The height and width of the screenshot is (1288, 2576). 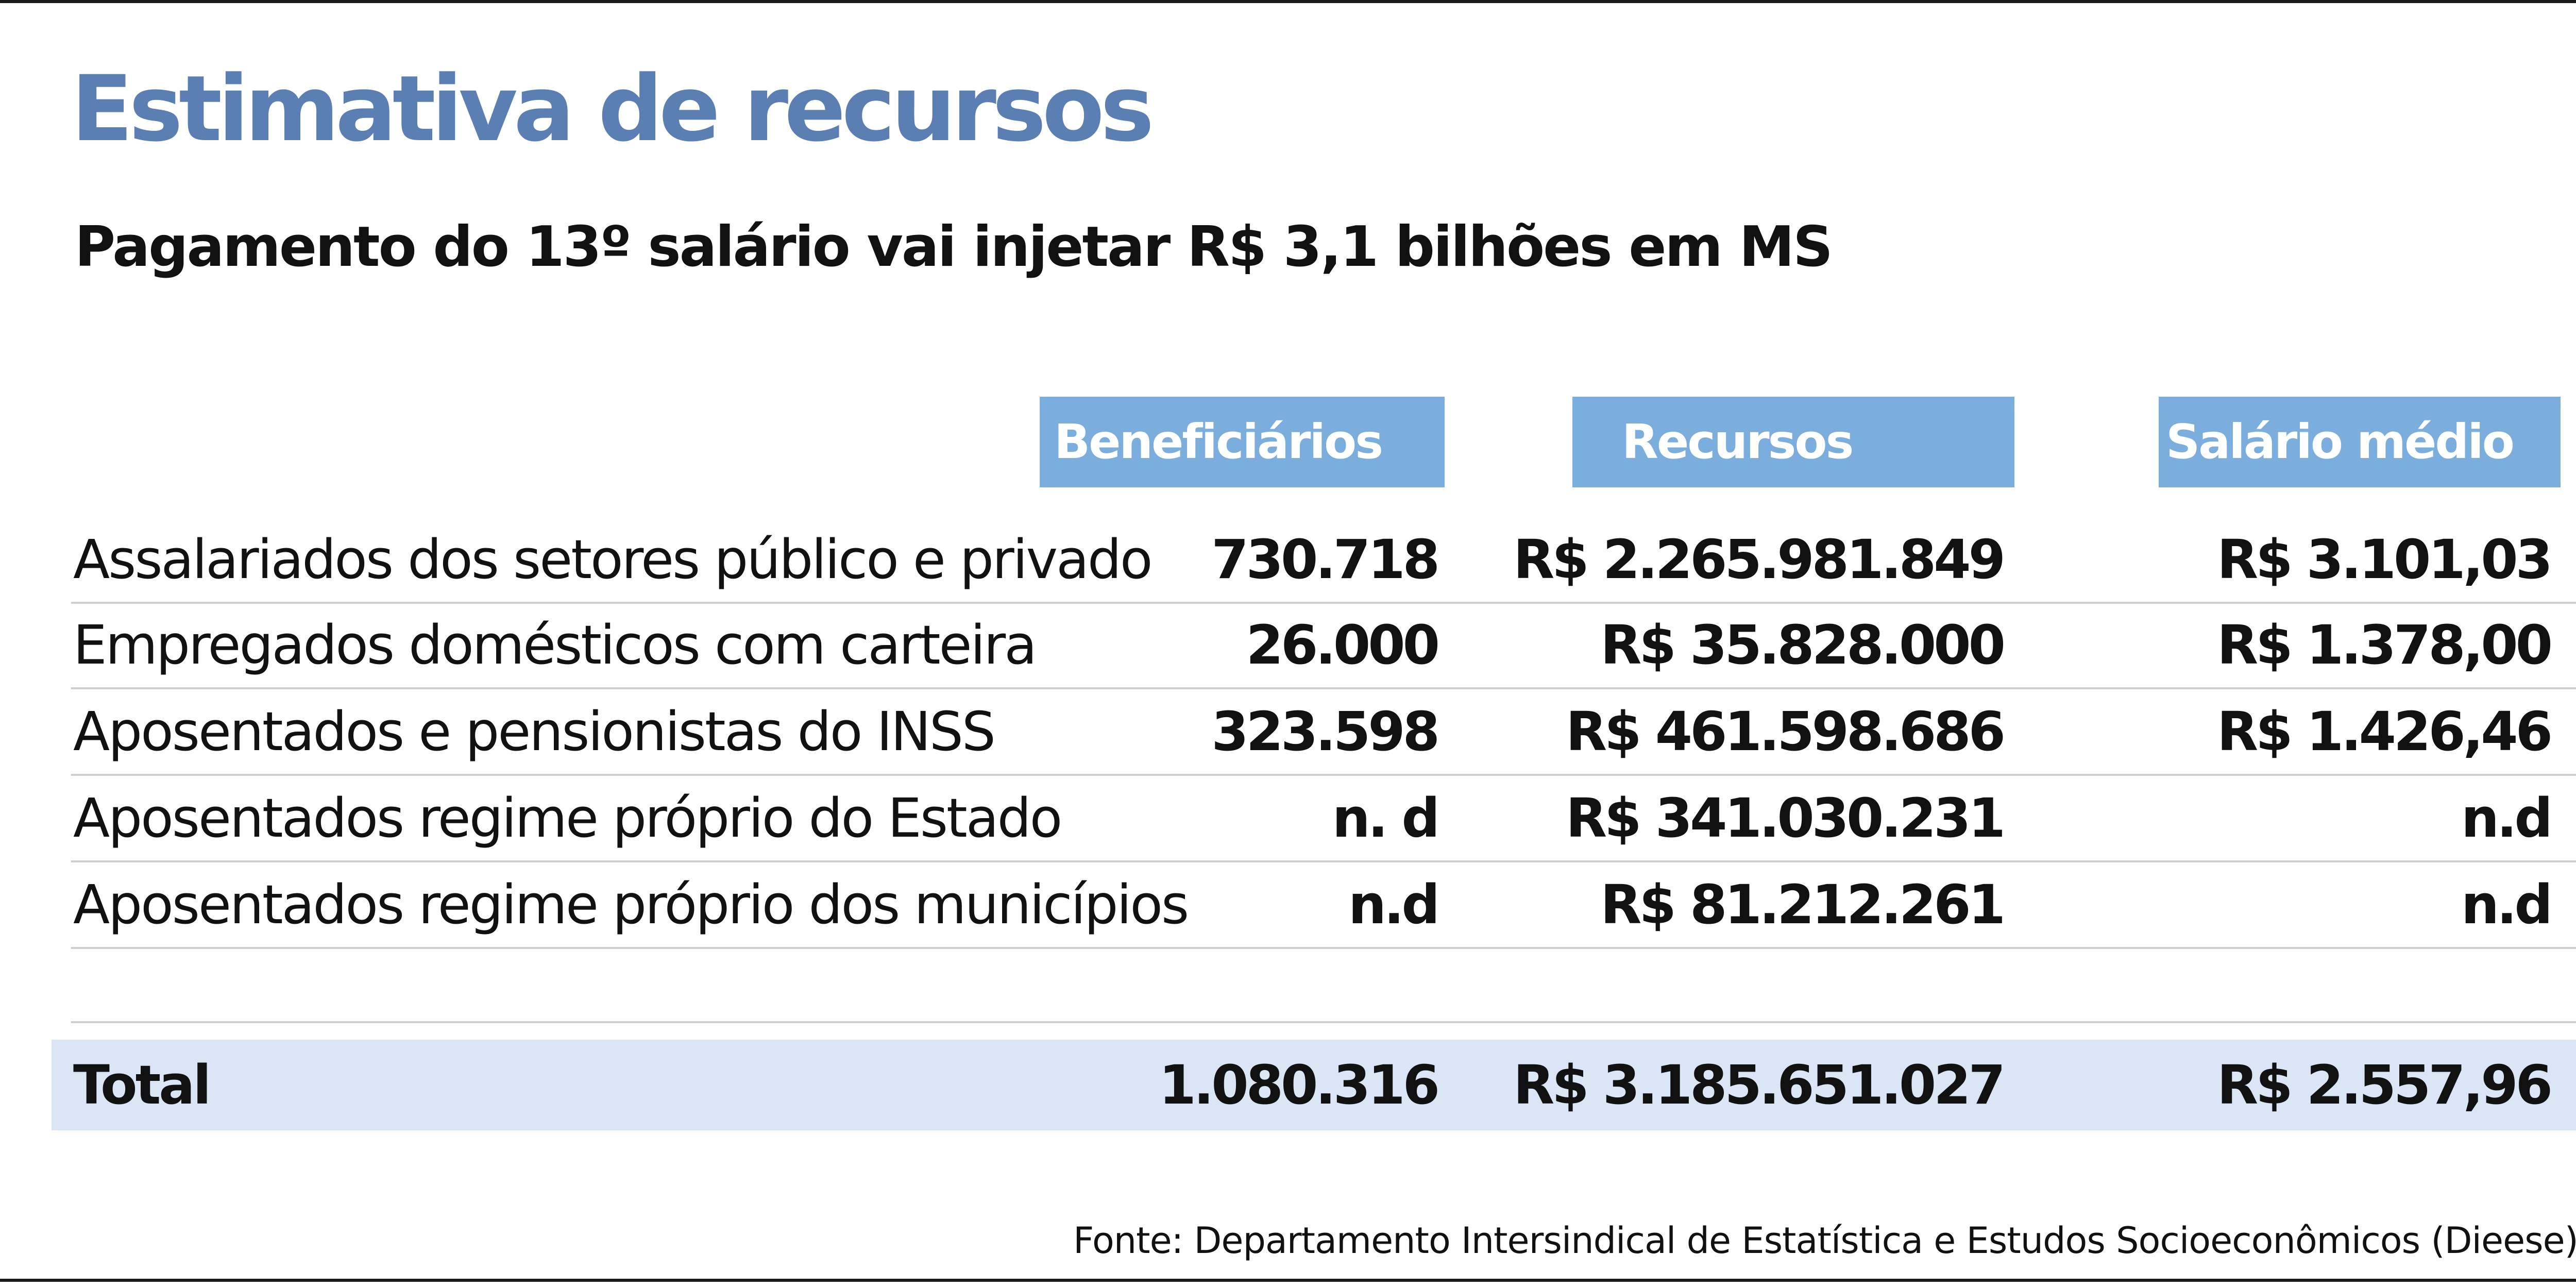 What do you see at coordinates (1343, 645) in the screenshot?
I see `cell-beneficiarios: 26.000` at bounding box center [1343, 645].